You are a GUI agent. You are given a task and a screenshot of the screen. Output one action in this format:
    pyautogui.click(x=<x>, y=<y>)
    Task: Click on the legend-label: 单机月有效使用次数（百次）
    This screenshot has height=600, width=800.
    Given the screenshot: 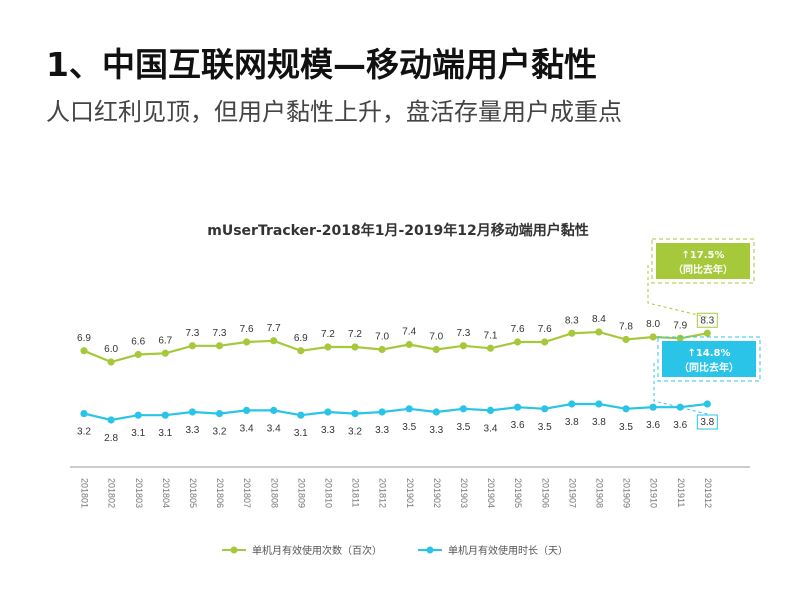 What is the action you would take?
    pyautogui.click(x=317, y=550)
    